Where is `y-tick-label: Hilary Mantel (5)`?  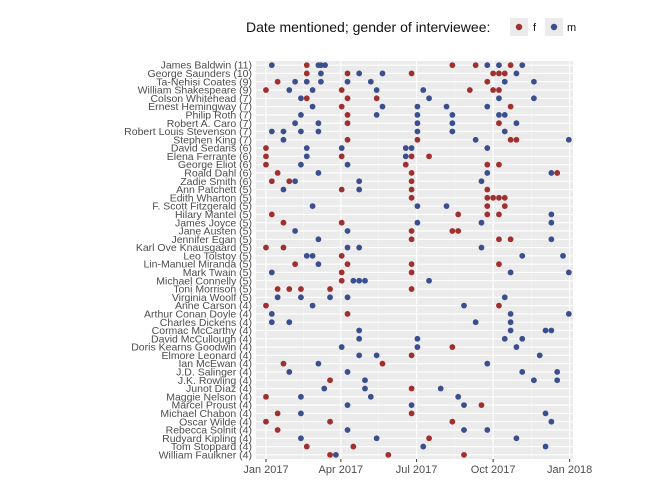 y-tick-label: Hilary Mantel (5) is located at coordinates (213, 215).